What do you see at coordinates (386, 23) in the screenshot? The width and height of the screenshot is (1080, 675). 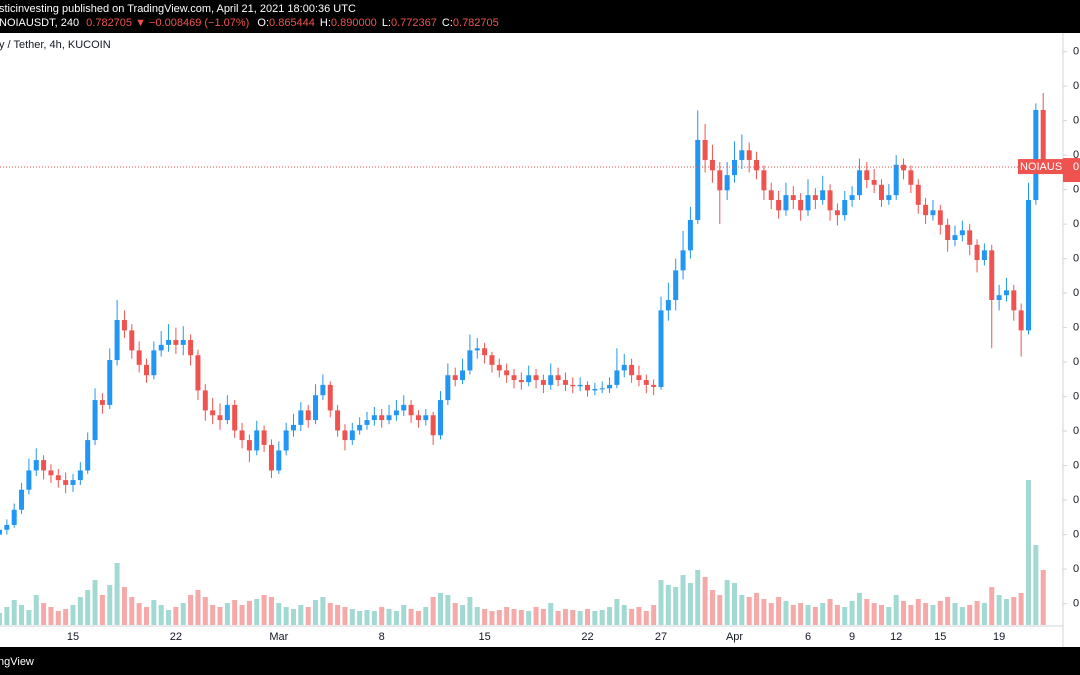 I see `ohlc-key: L:` at bounding box center [386, 23].